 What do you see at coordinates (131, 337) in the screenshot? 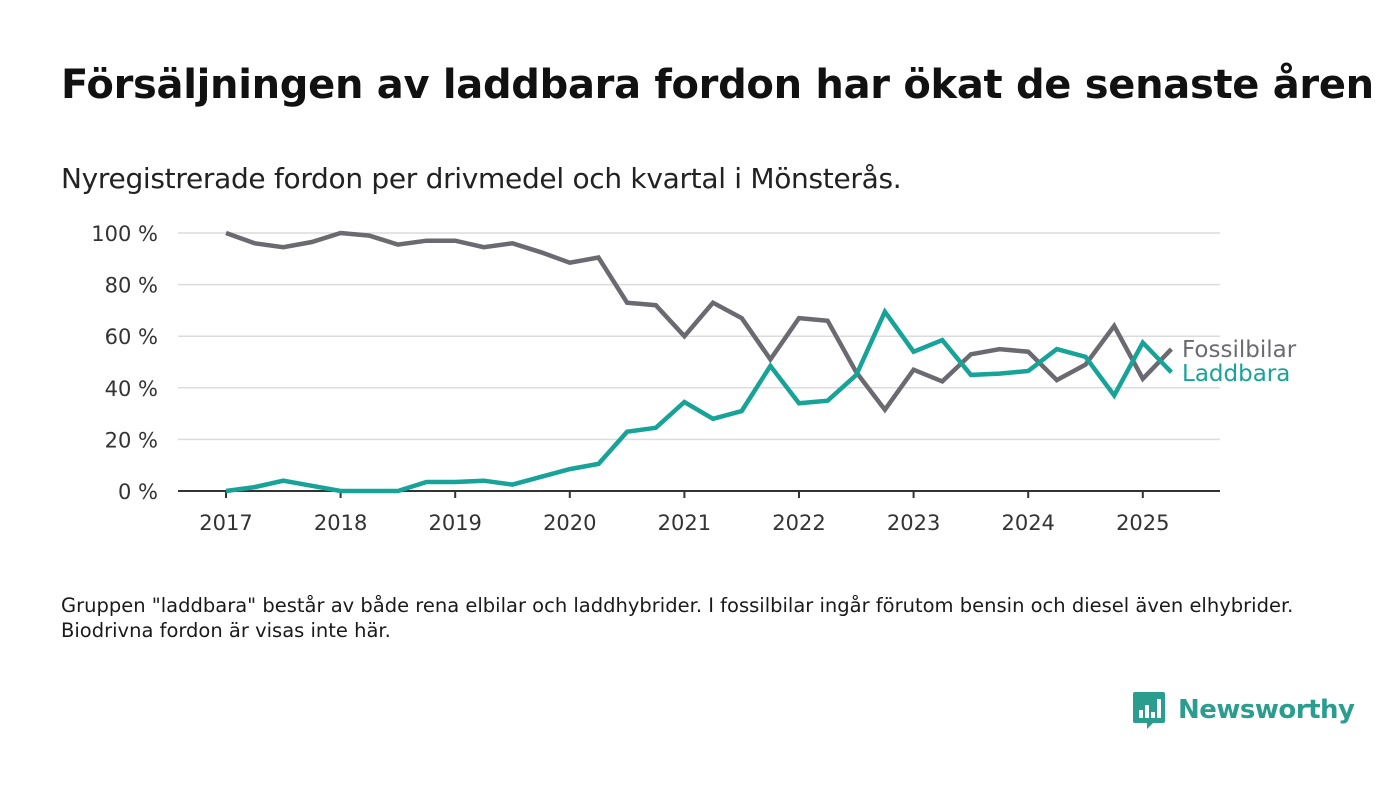
I see `y-tick-label: 60 %` at bounding box center [131, 337].